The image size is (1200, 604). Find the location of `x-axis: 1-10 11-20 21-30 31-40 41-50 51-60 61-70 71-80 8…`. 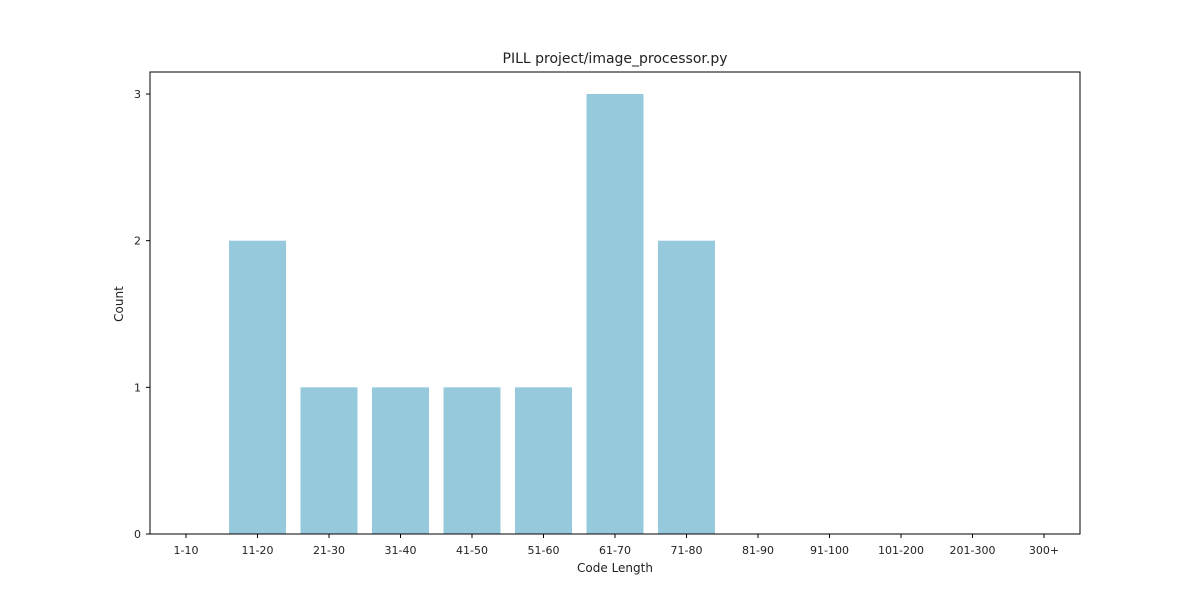

x-axis: 1-10 11-20 21-30 31-40 41-50 51-60 61-70 71-80 8… is located at coordinates (616, 545).